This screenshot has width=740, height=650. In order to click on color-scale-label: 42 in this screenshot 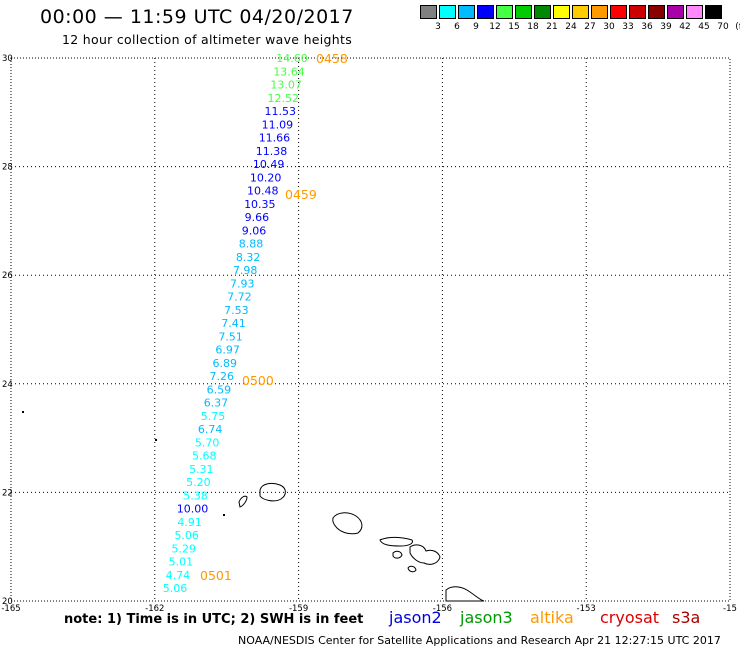, I will do `click(685, 27)`.